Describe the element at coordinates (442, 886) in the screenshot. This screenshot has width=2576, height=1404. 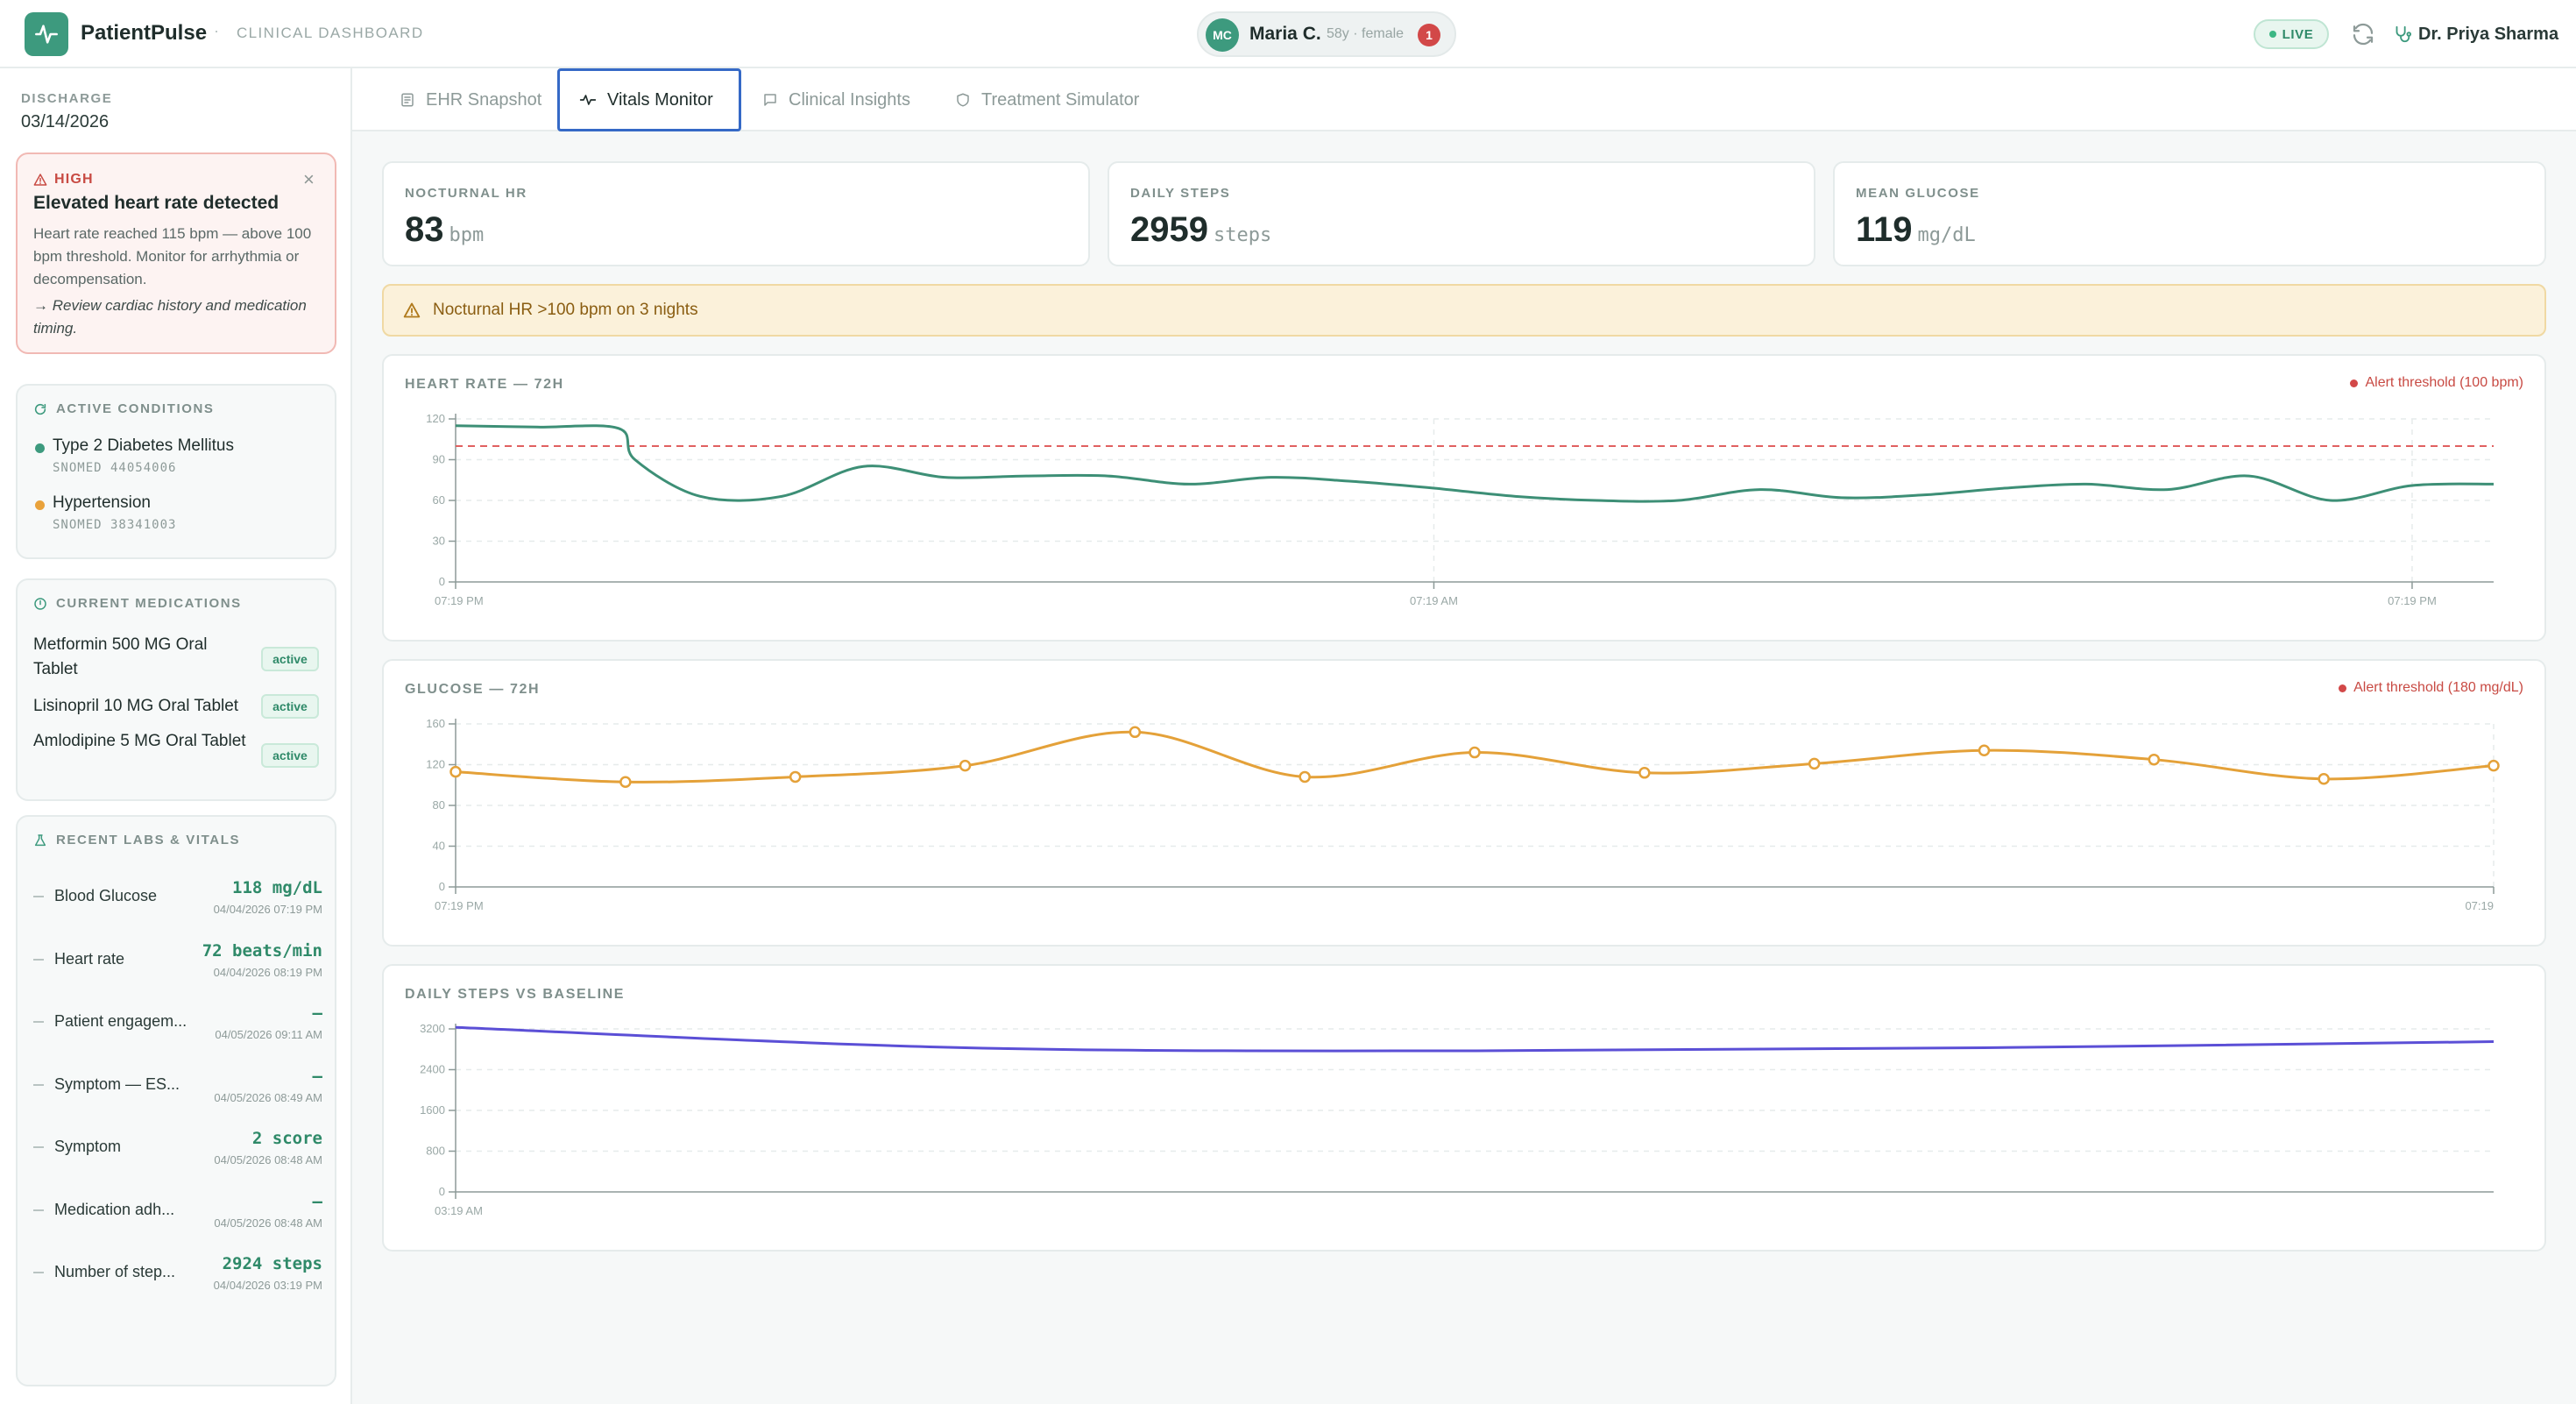
I see `y-tick-label: 0` at that location.